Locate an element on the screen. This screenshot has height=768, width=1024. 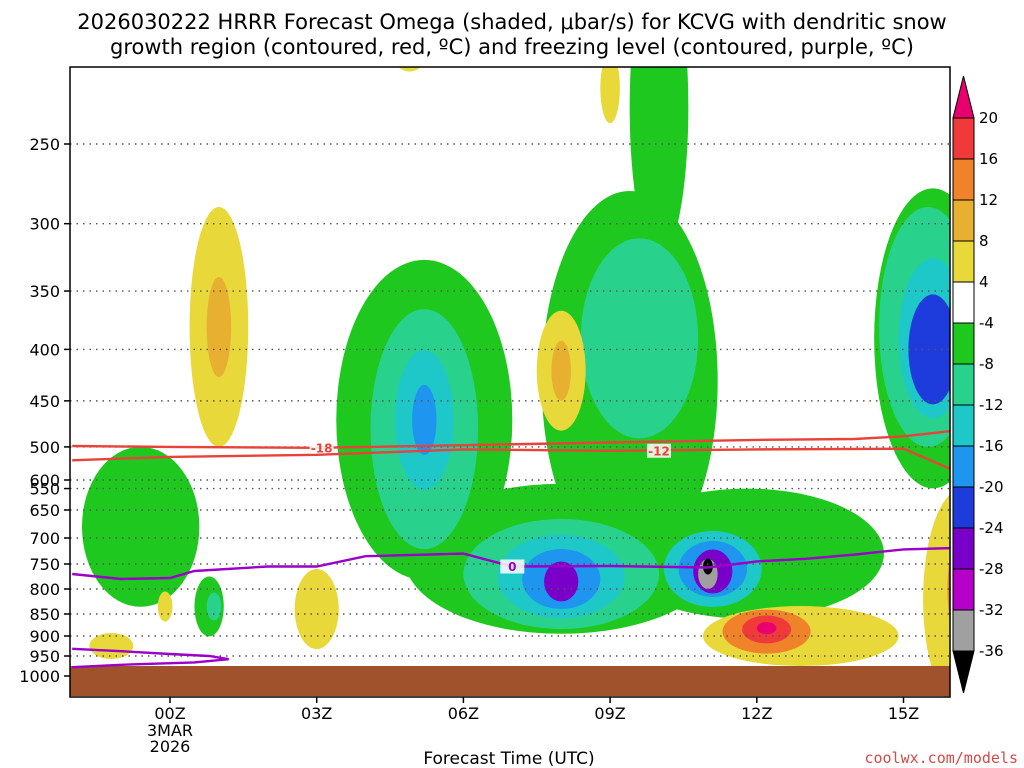
colorbar-label-12: -32 is located at coordinates (991, 610).